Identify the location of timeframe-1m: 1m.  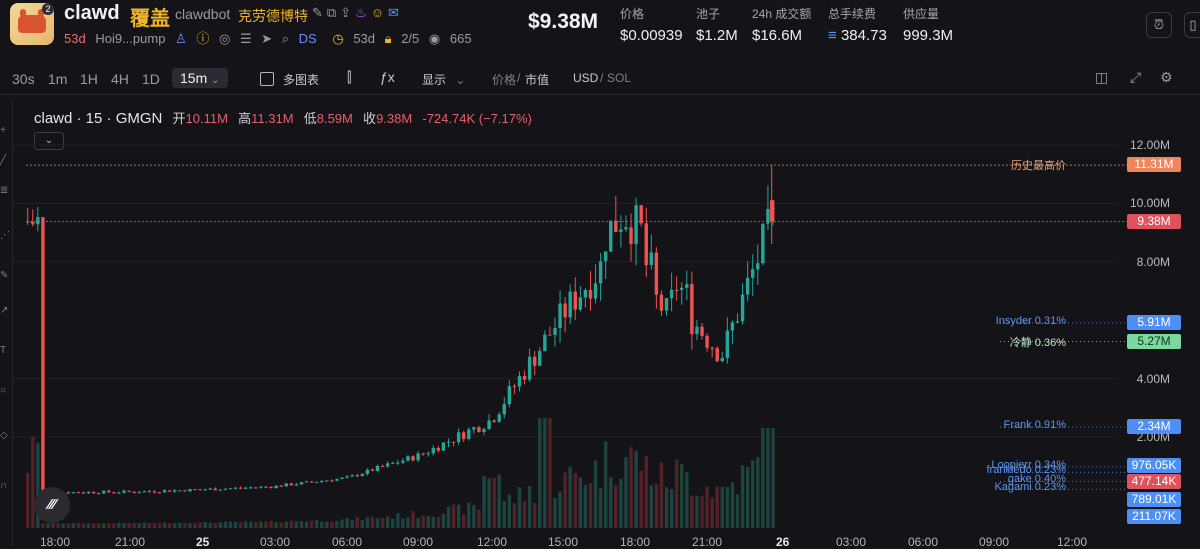
(58, 79).